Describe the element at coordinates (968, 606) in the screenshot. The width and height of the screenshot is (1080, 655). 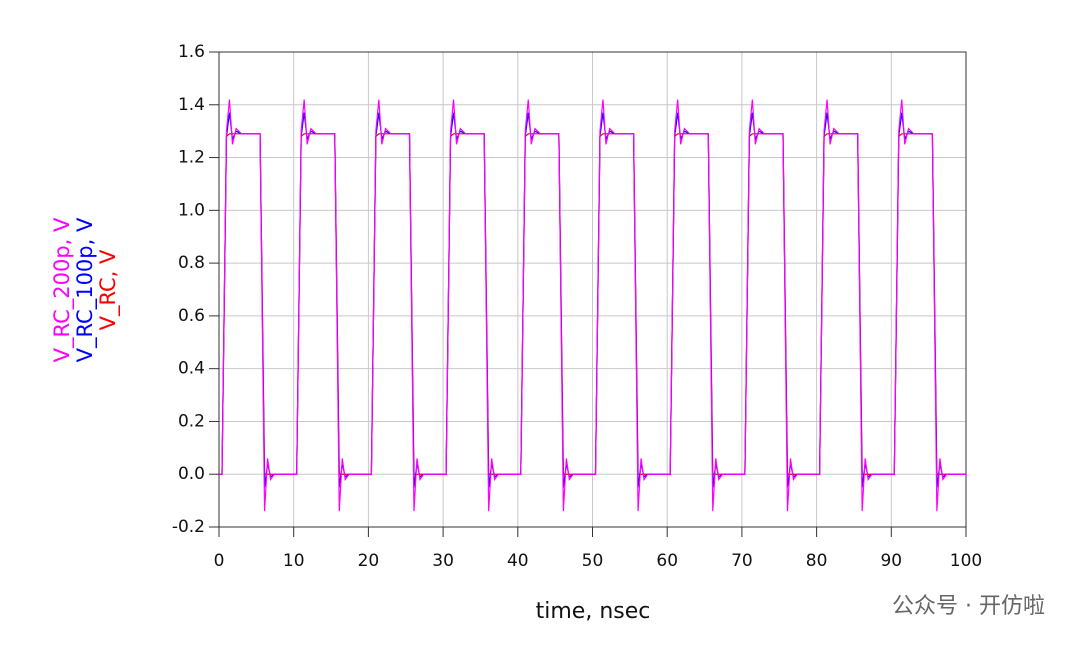
I see `watermark: 公众号 · 开仿啦` at that location.